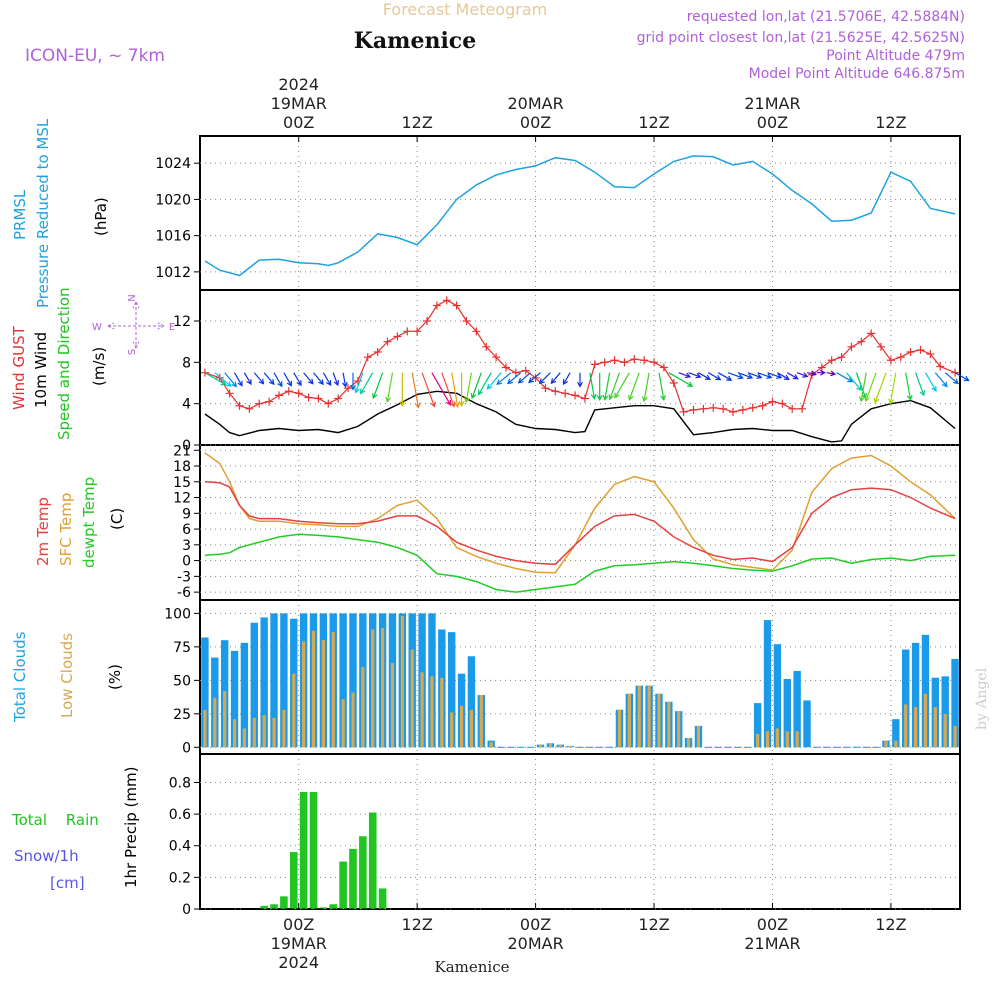  What do you see at coordinates (857, 74) in the screenshot?
I see `model-altitude: Model Point Altitude 646.875m` at bounding box center [857, 74].